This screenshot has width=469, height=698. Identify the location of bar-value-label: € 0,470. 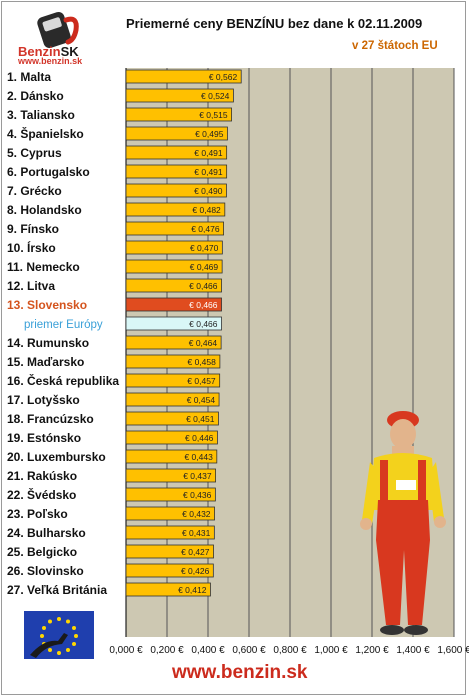
(204, 248).